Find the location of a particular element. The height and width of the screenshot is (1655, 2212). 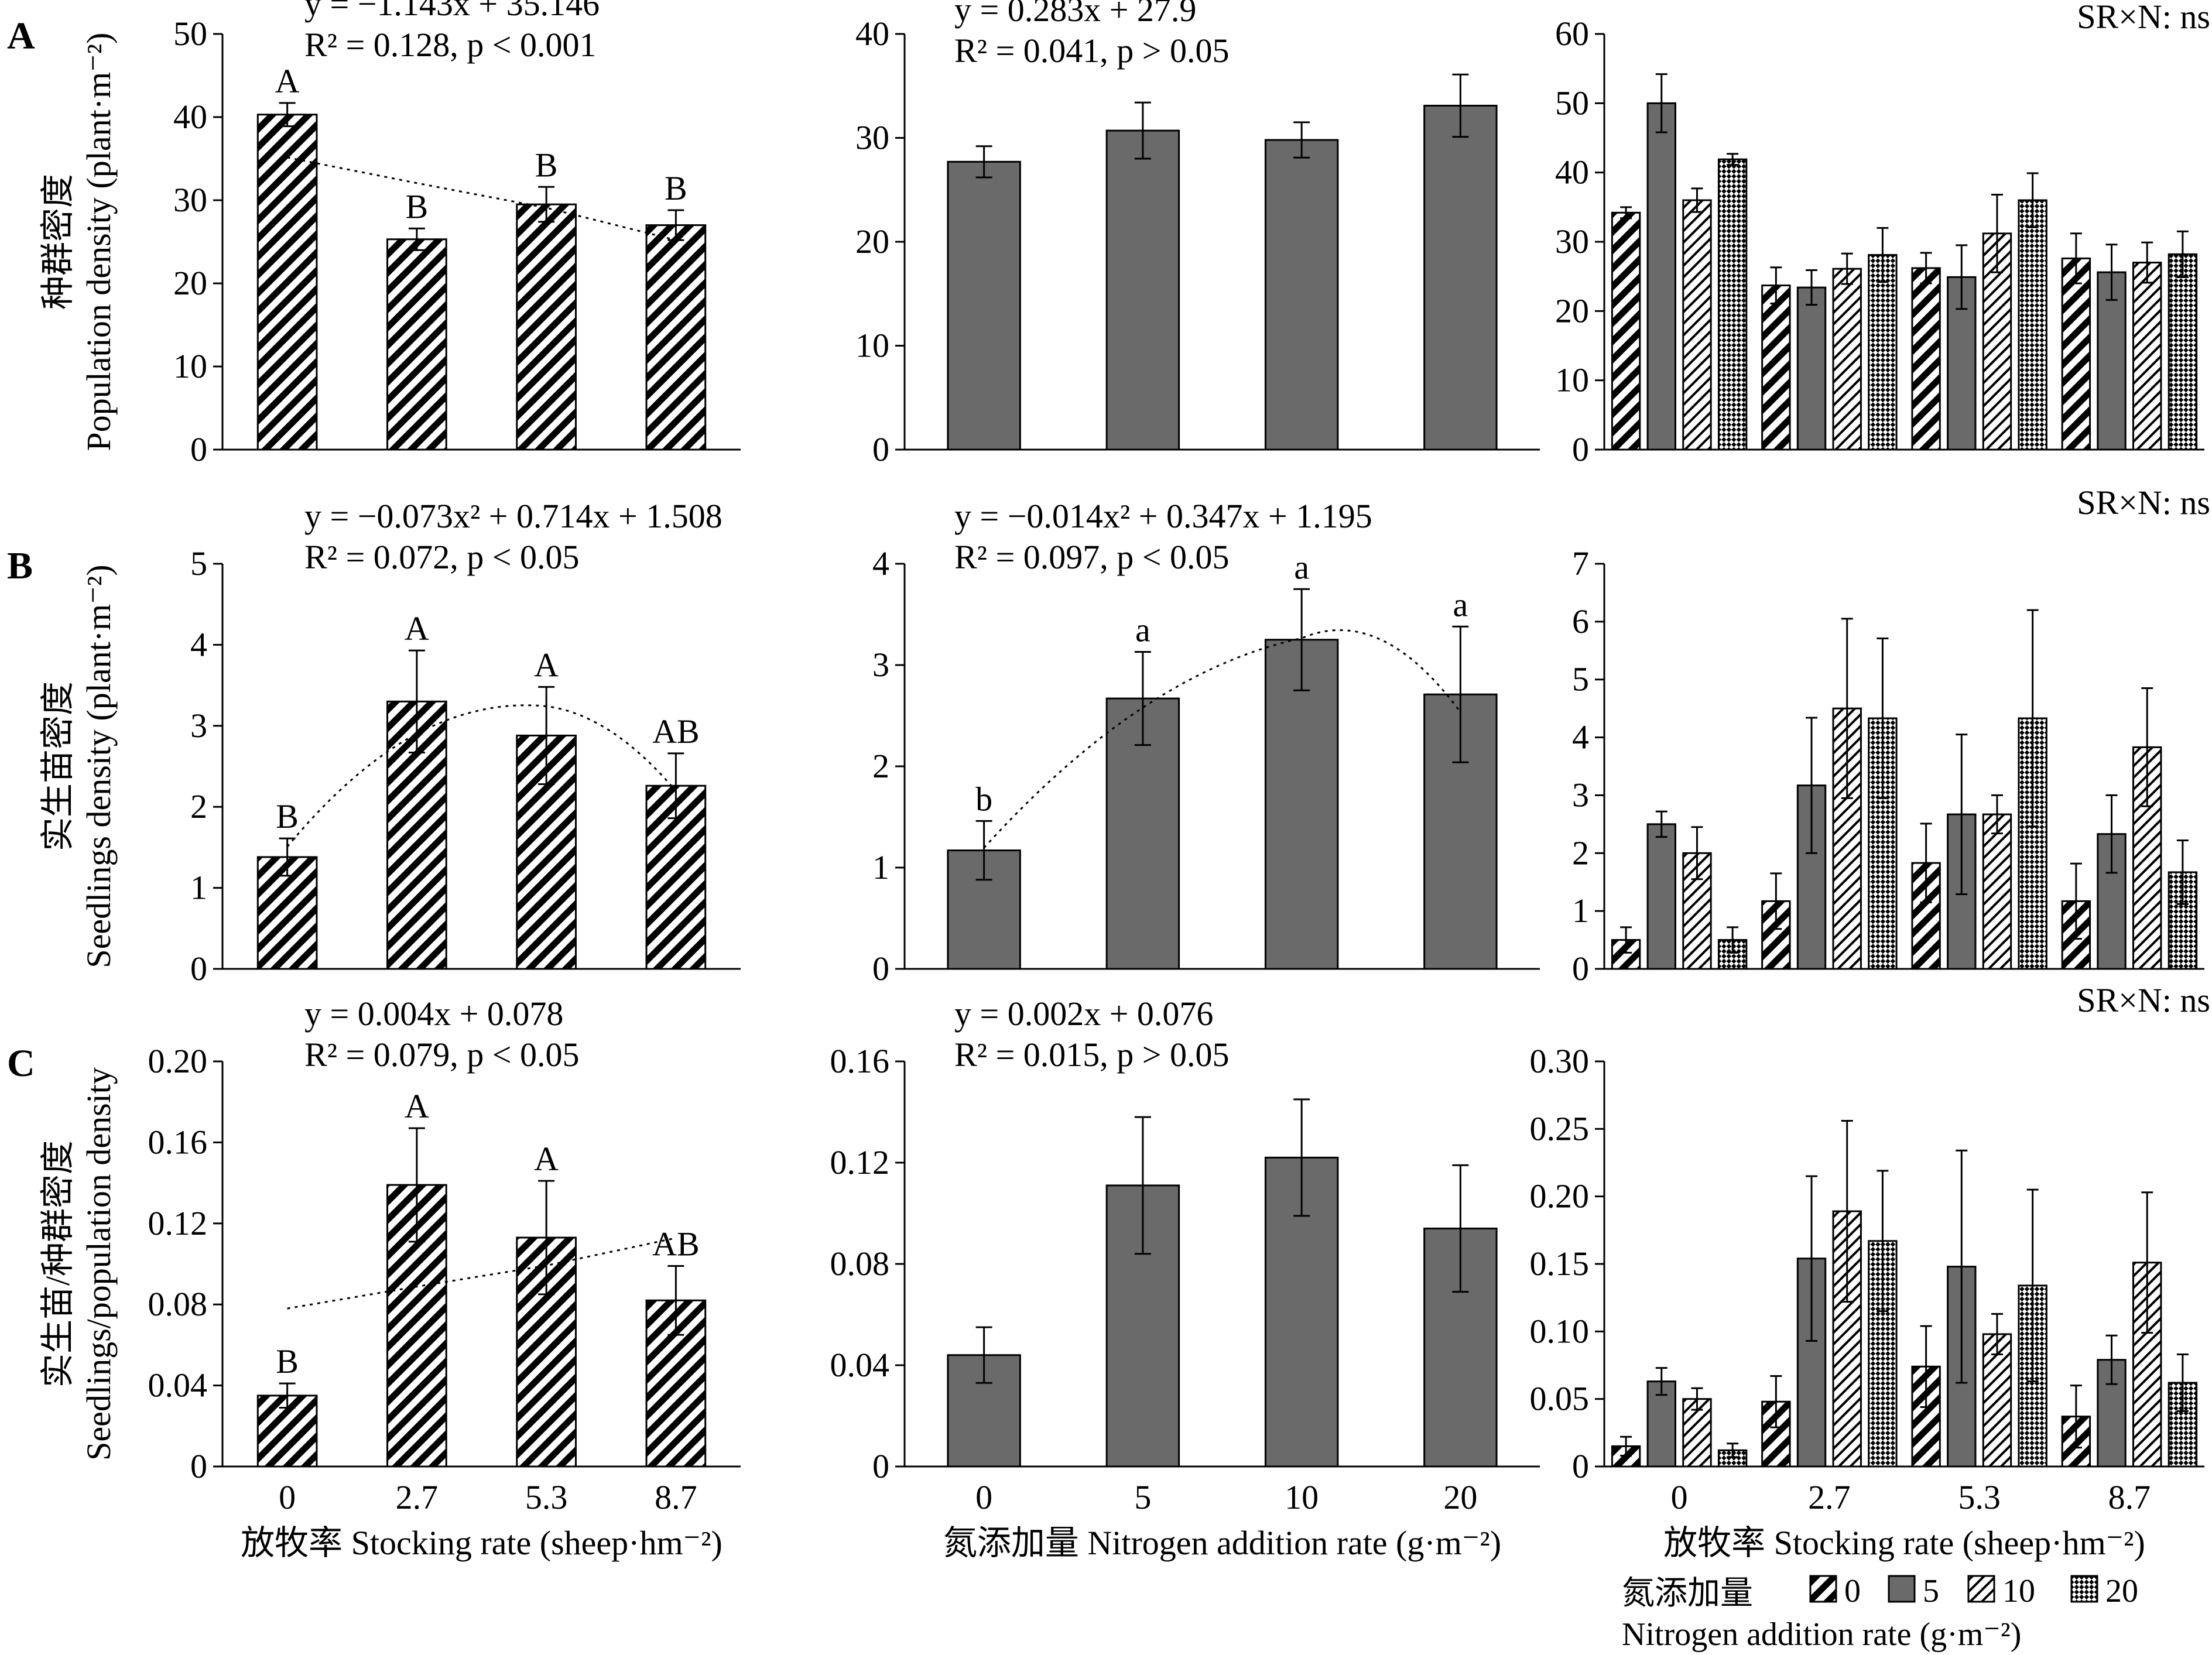

y-tick-label: 10 is located at coordinates (1572, 380).